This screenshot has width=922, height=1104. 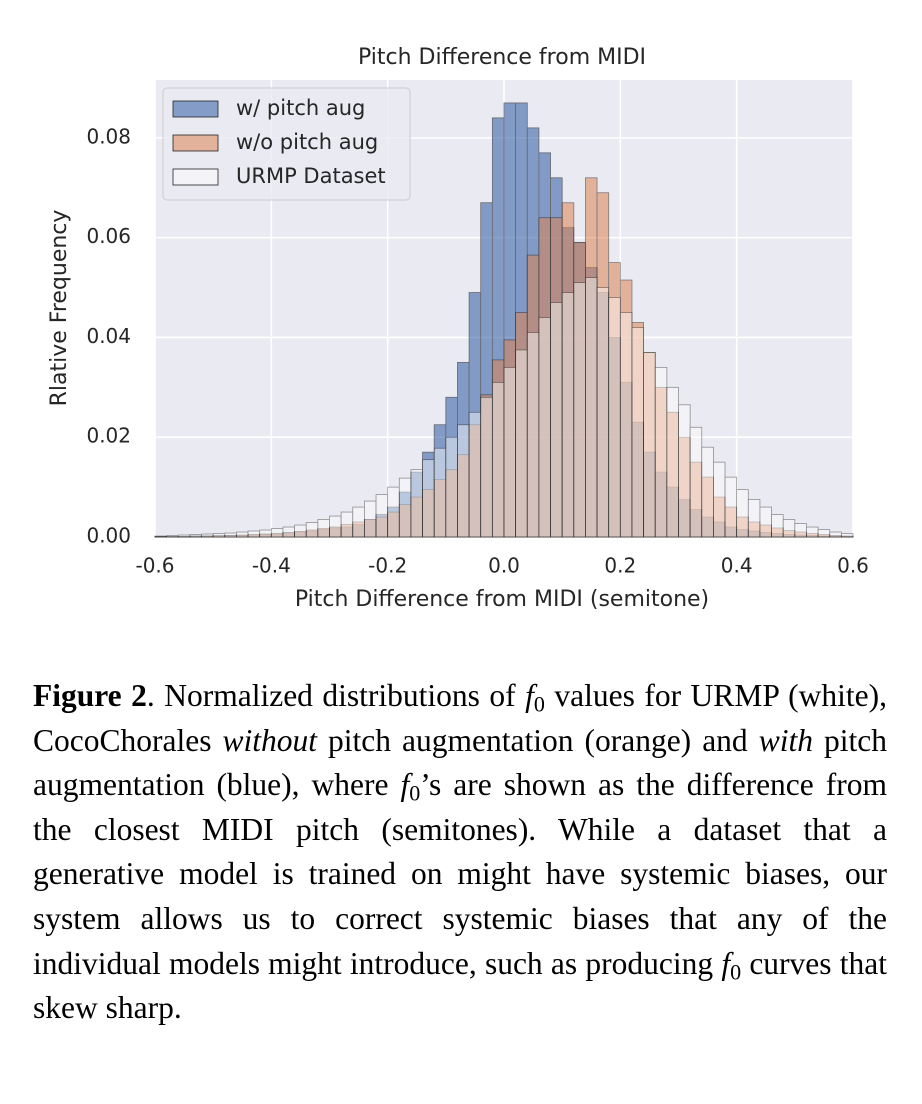 What do you see at coordinates (785, 740) in the screenshot?
I see `caption-emphasis: with` at bounding box center [785, 740].